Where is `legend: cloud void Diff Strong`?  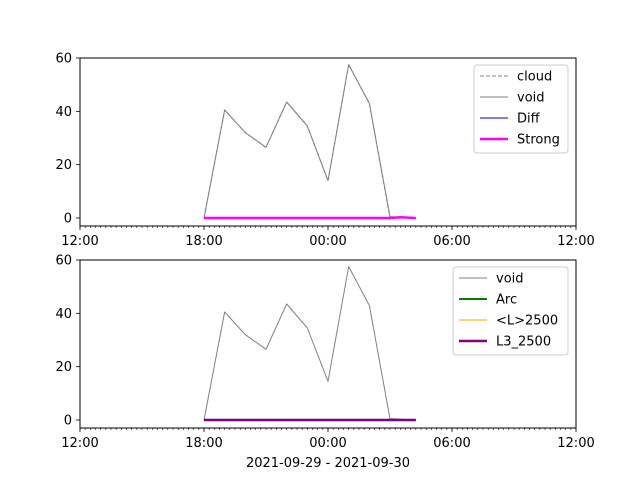 legend: cloud void Diff Strong is located at coordinates (521, 109).